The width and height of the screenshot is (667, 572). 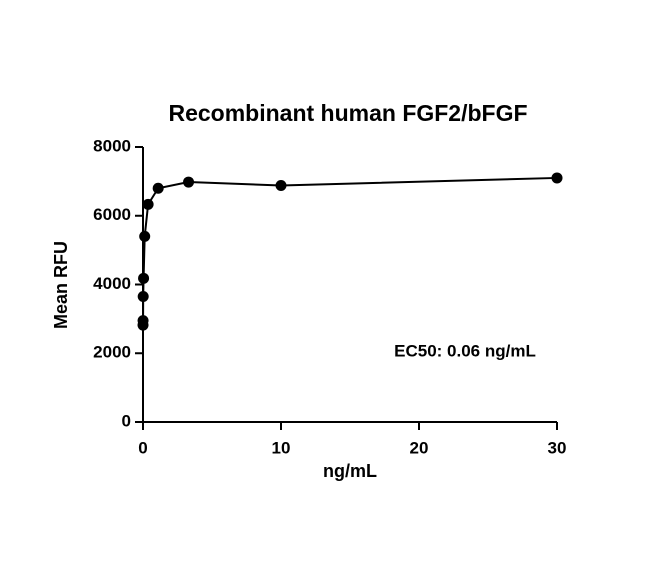 I want to click on y-tick-label: 0, so click(x=126, y=420).